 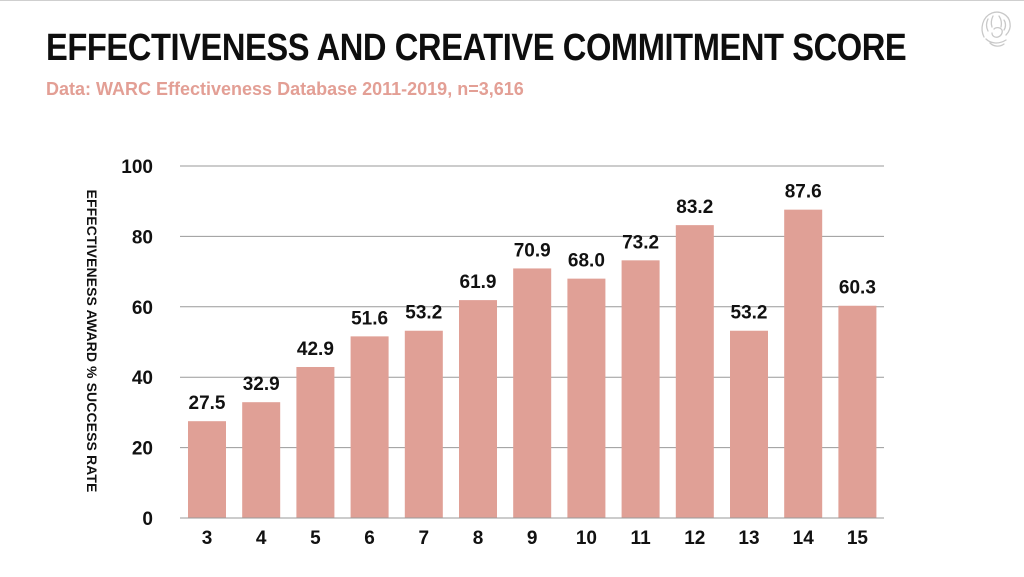 What do you see at coordinates (640, 242) in the screenshot?
I see `value-label-11: 73.2` at bounding box center [640, 242].